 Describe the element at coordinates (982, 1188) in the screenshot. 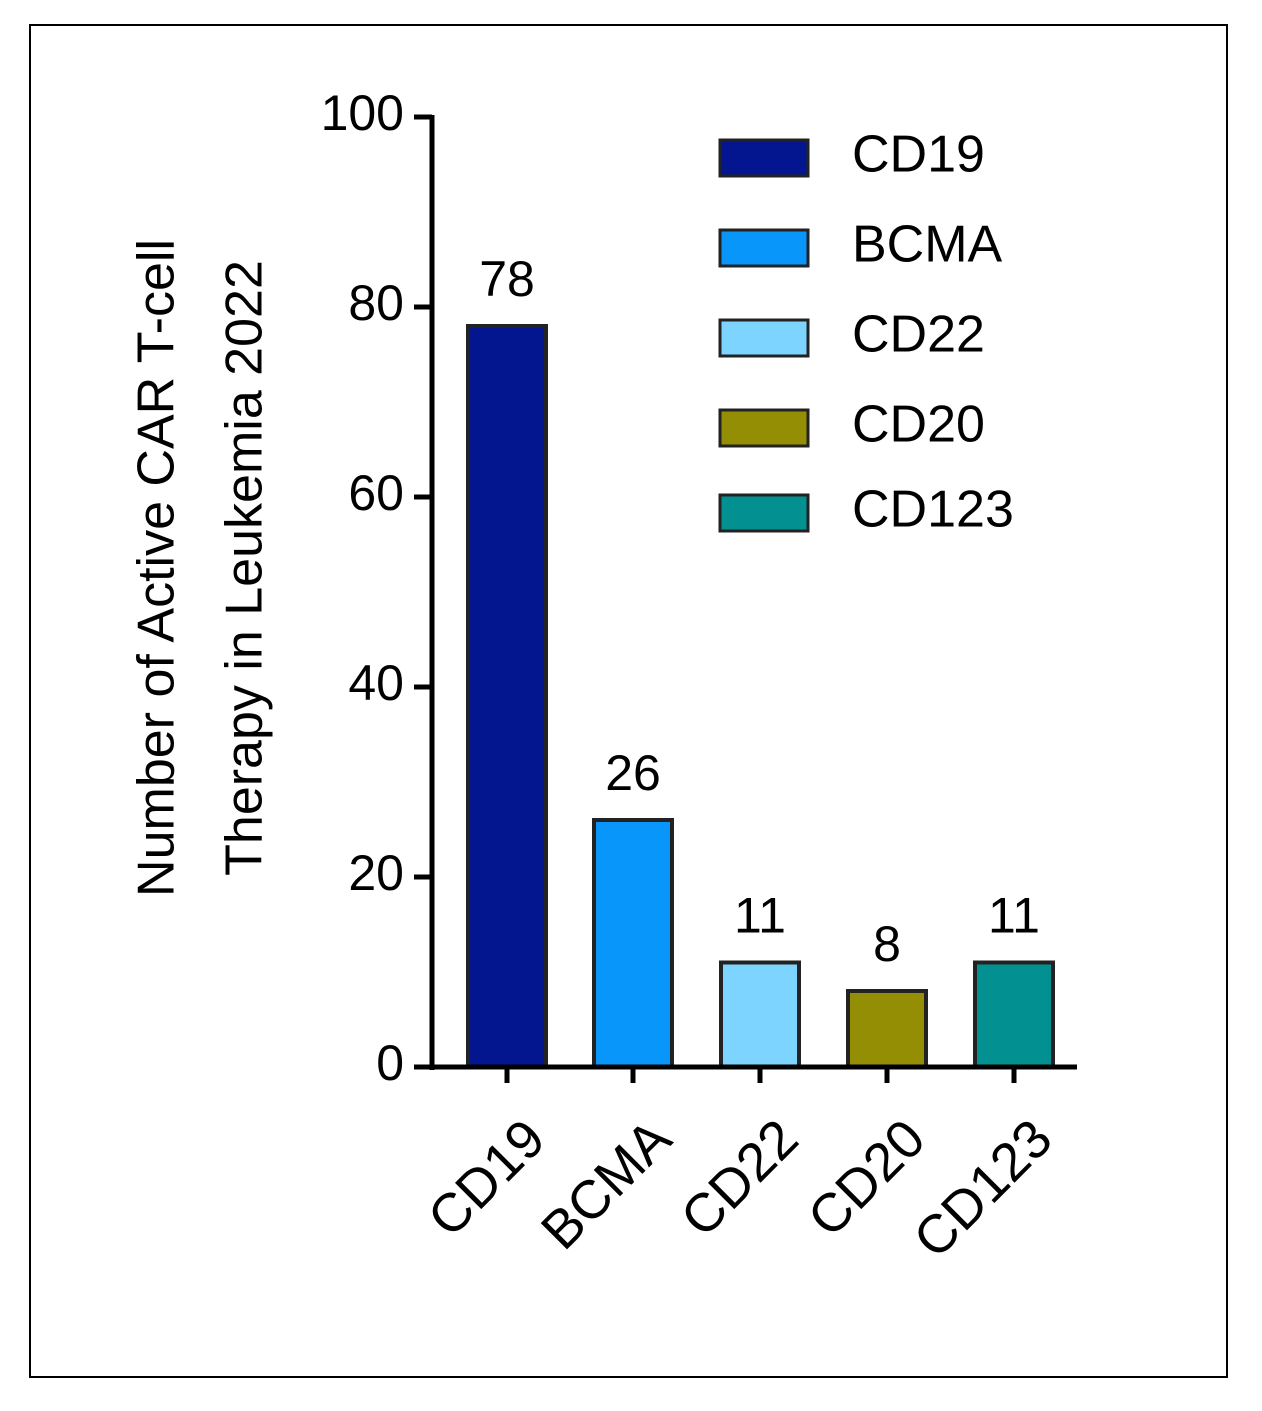

I see `x-tick-label-cd123: CD123` at that location.